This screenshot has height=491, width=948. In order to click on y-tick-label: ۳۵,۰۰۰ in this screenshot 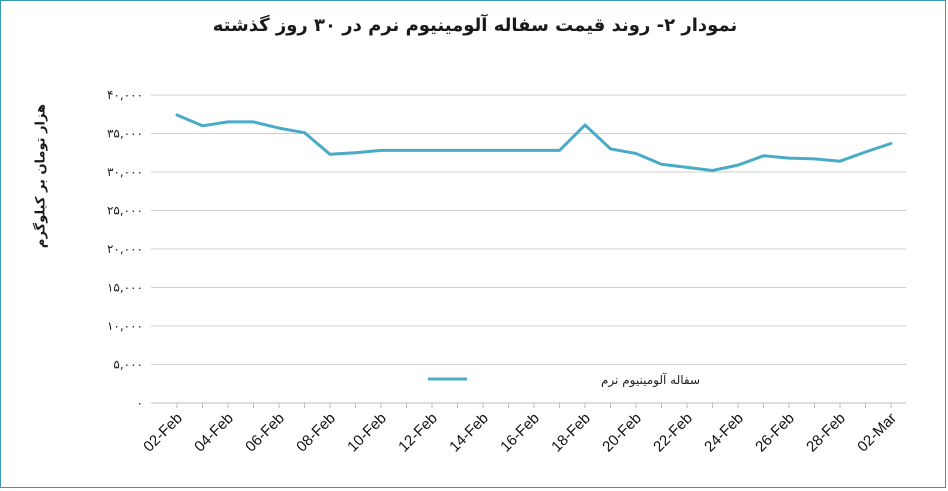, I will do `click(125, 134)`.